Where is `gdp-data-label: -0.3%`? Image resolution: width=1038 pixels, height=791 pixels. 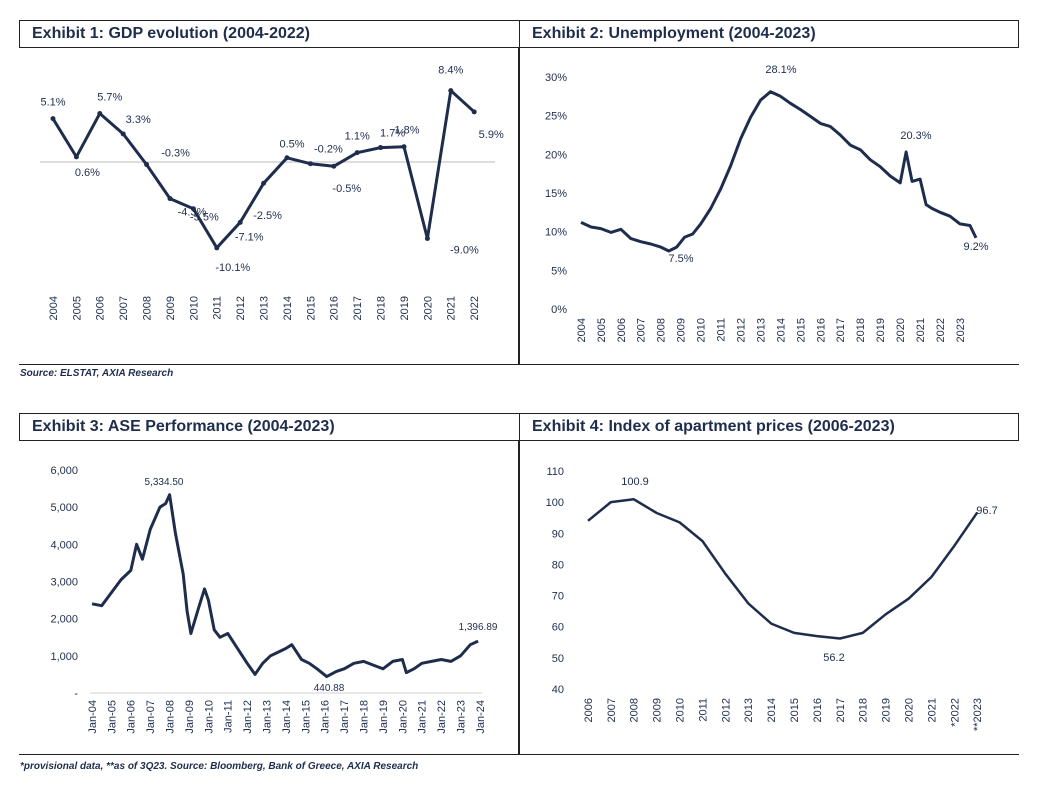
gdp-data-label: -0.3% is located at coordinates (175, 153).